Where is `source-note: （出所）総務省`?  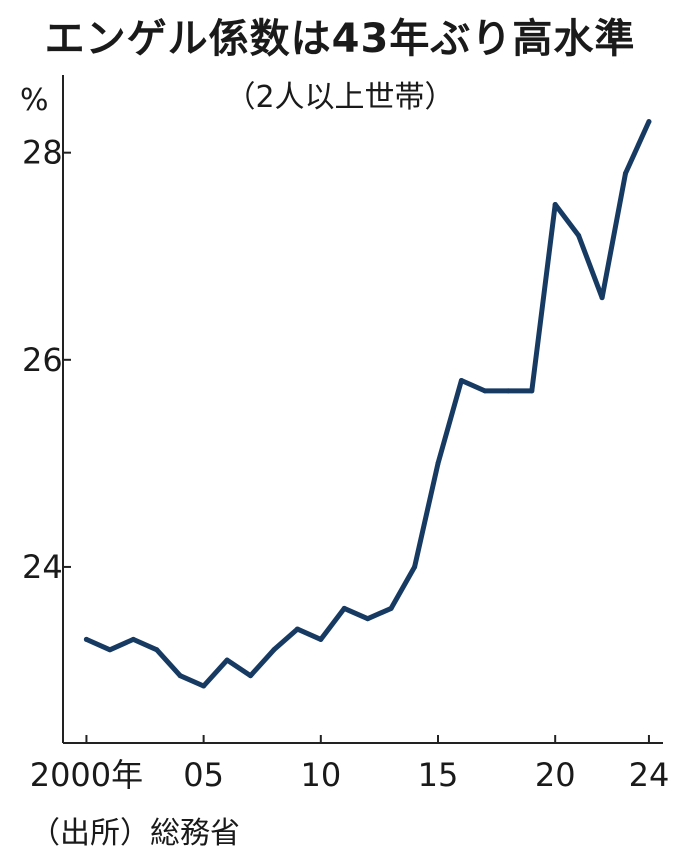 source-note: （出所）総務省 is located at coordinates (135, 833).